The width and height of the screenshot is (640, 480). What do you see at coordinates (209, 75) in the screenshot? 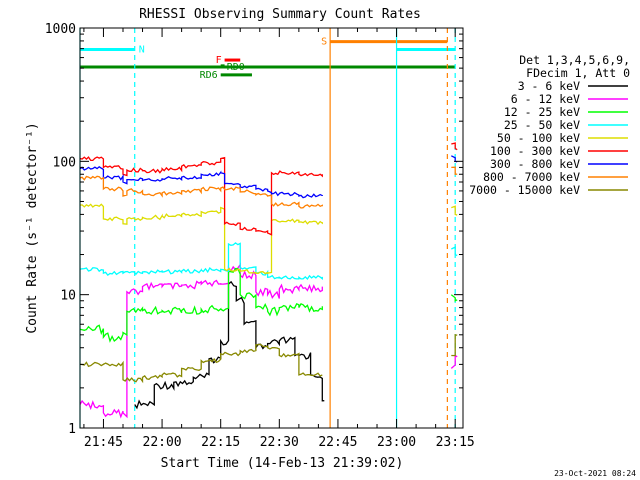
I see `flag-label-7: RD6` at bounding box center [209, 75].